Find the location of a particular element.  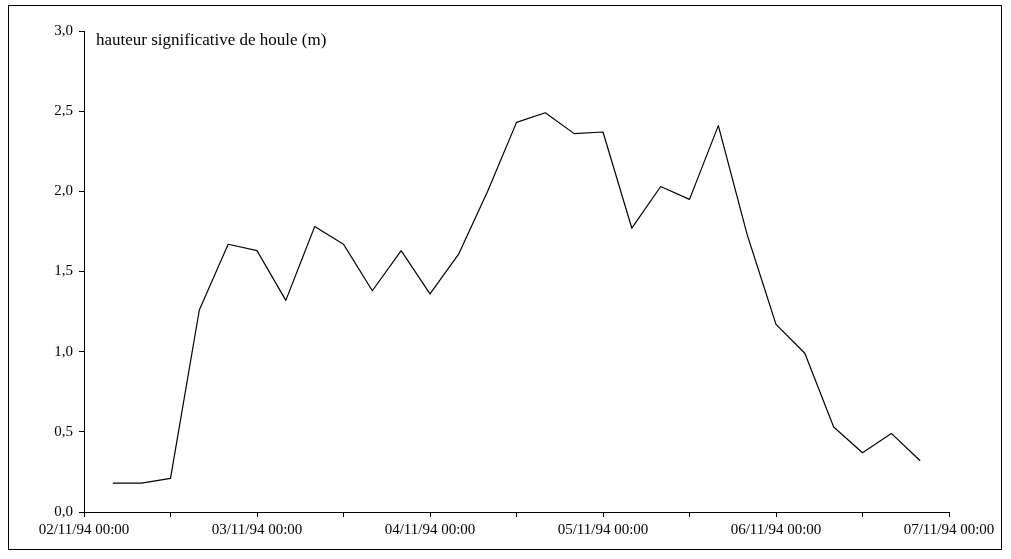

x-tick-label: 07/11/94 00:00 is located at coordinates (949, 528).